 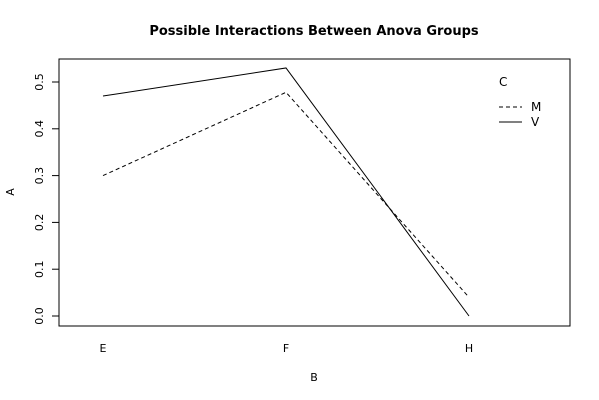 I want to click on y-tick-label: 0.3, so click(x=39, y=176).